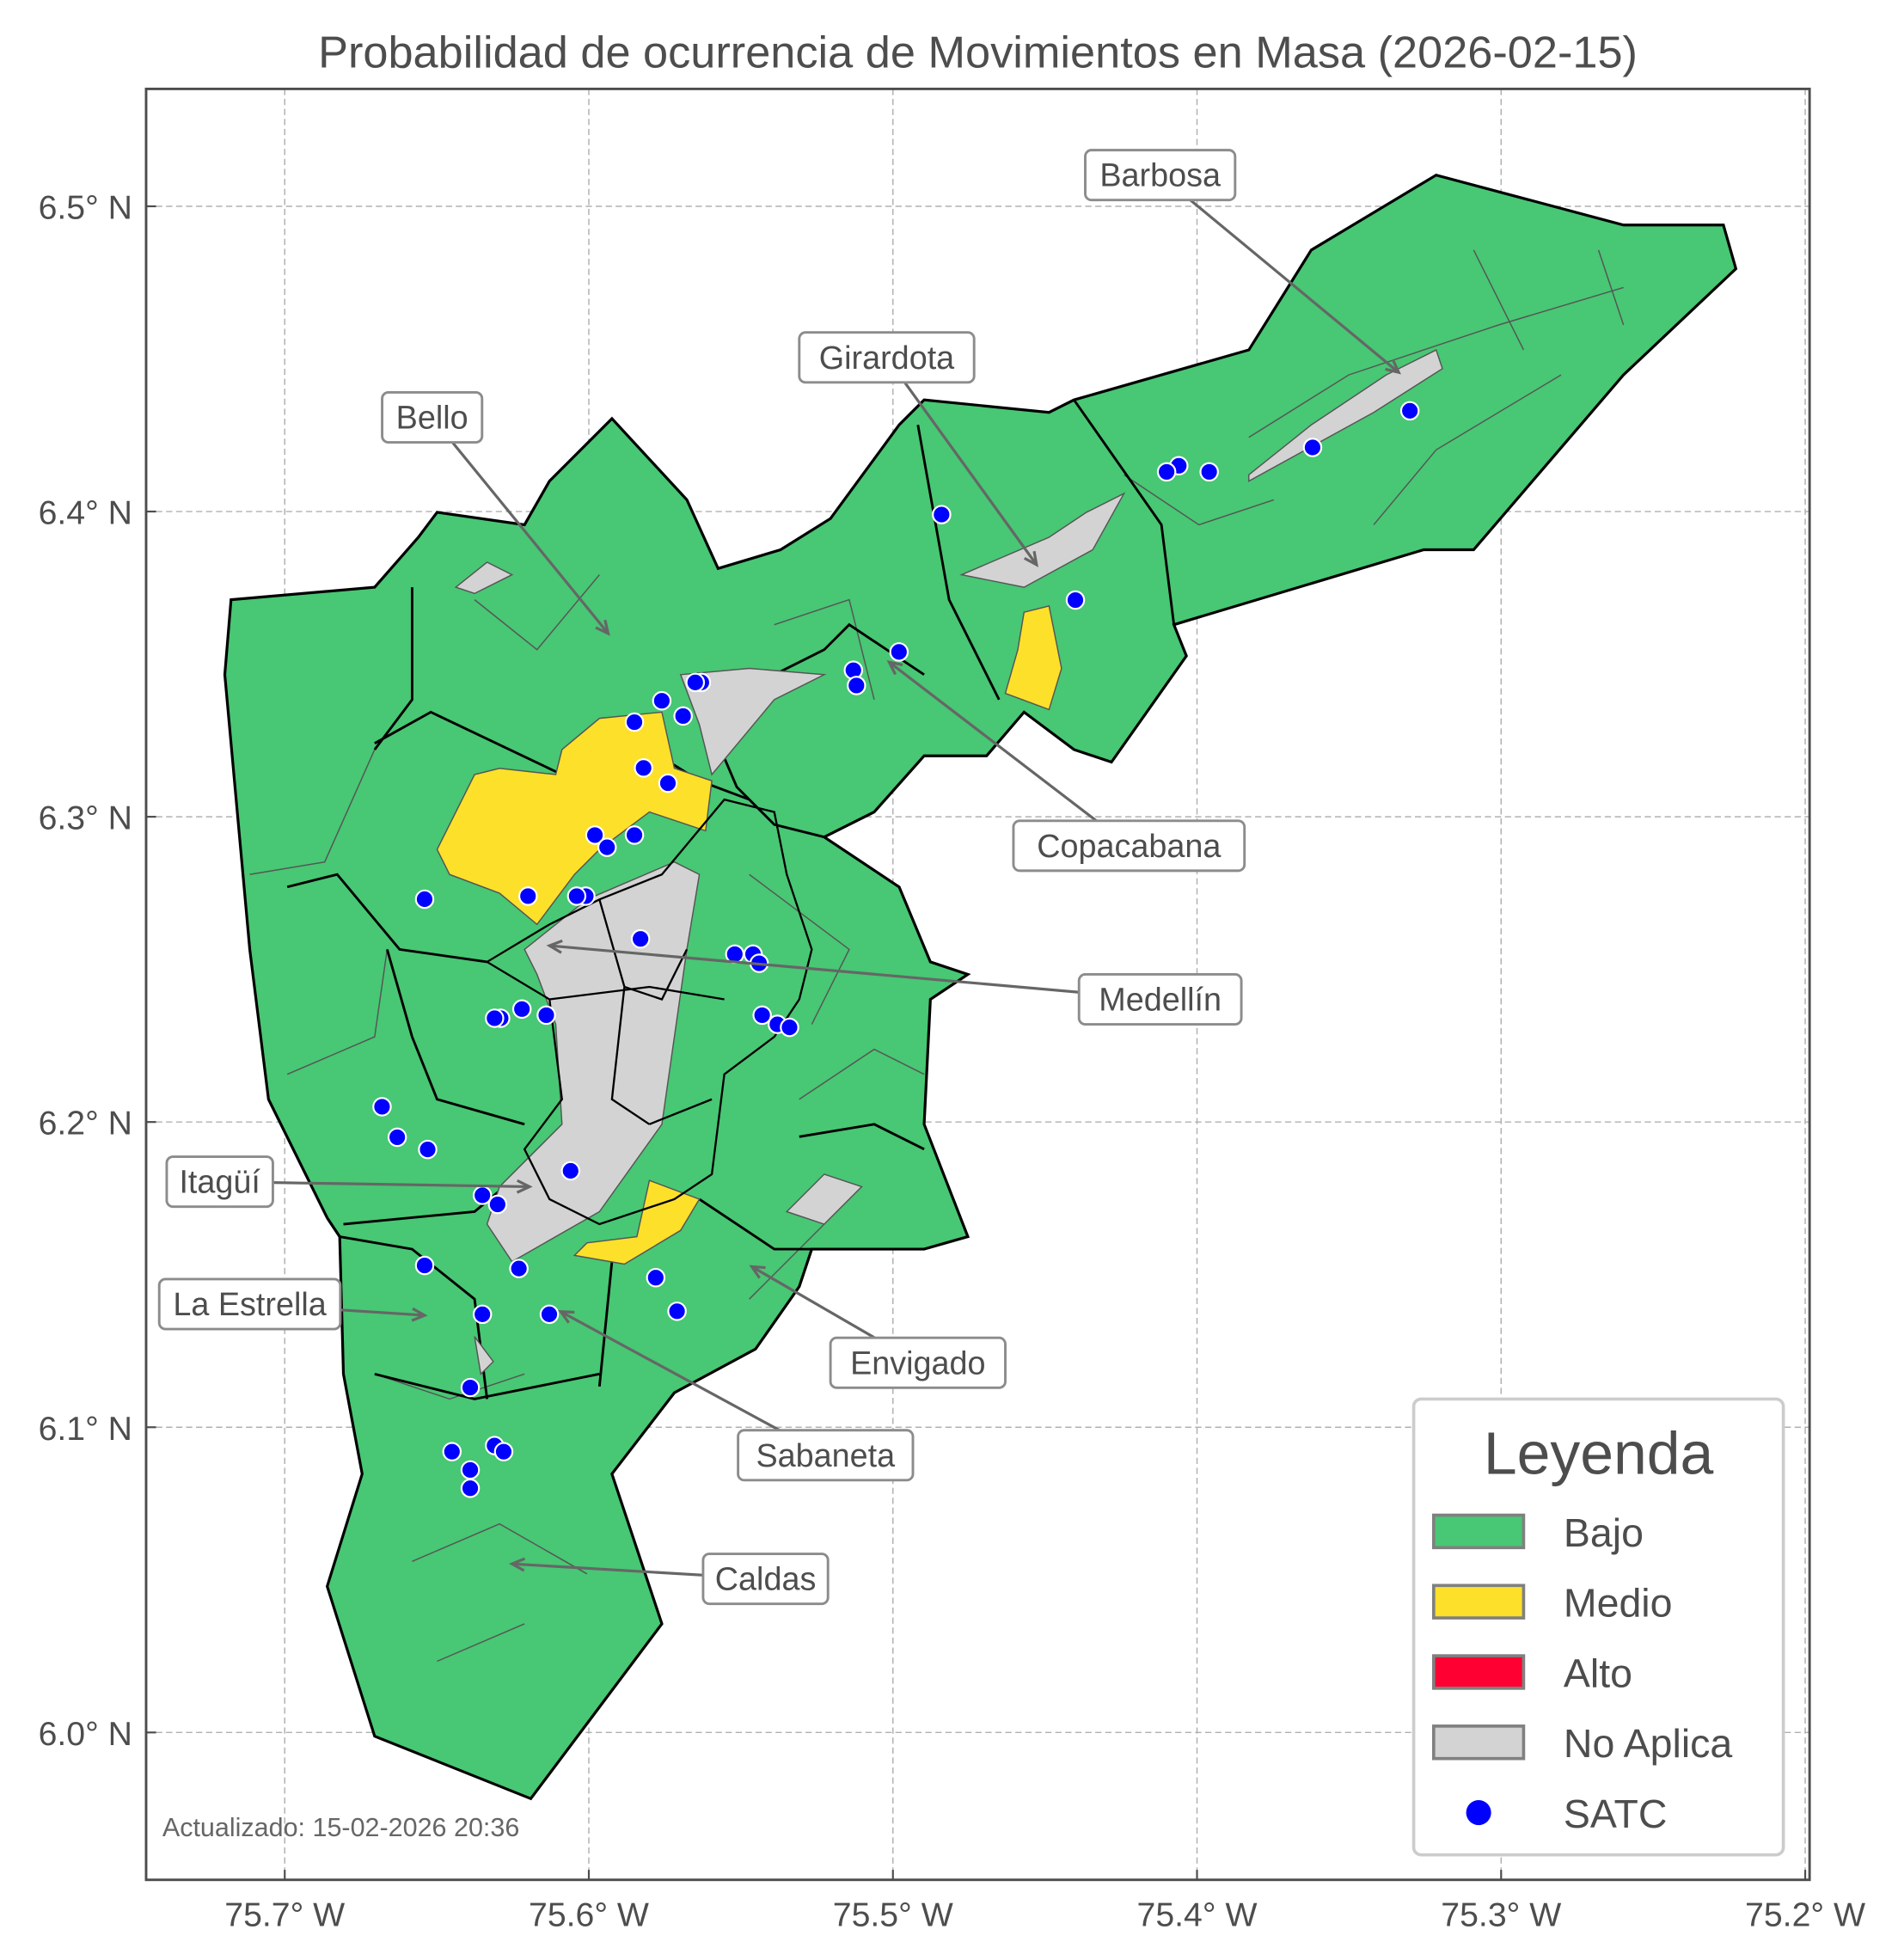 The image size is (1892, 1960). Describe the element at coordinates (85, 513) in the screenshot. I see `tick-label-y: 6.4° N` at that location.